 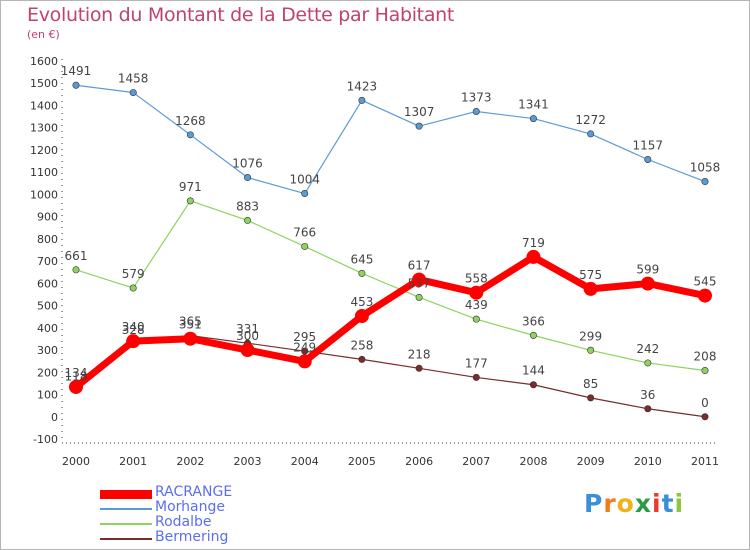 I want to click on y-tick-label: 500, so click(x=47, y=306).